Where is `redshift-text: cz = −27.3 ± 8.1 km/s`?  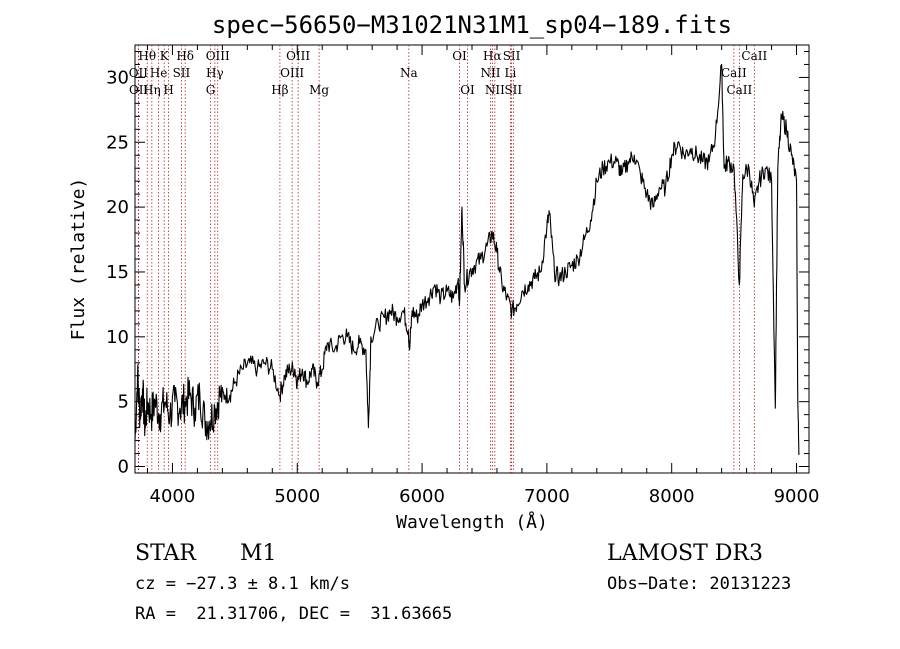
redshift-text: cz = −27.3 ± 8.1 km/s is located at coordinates (242, 584).